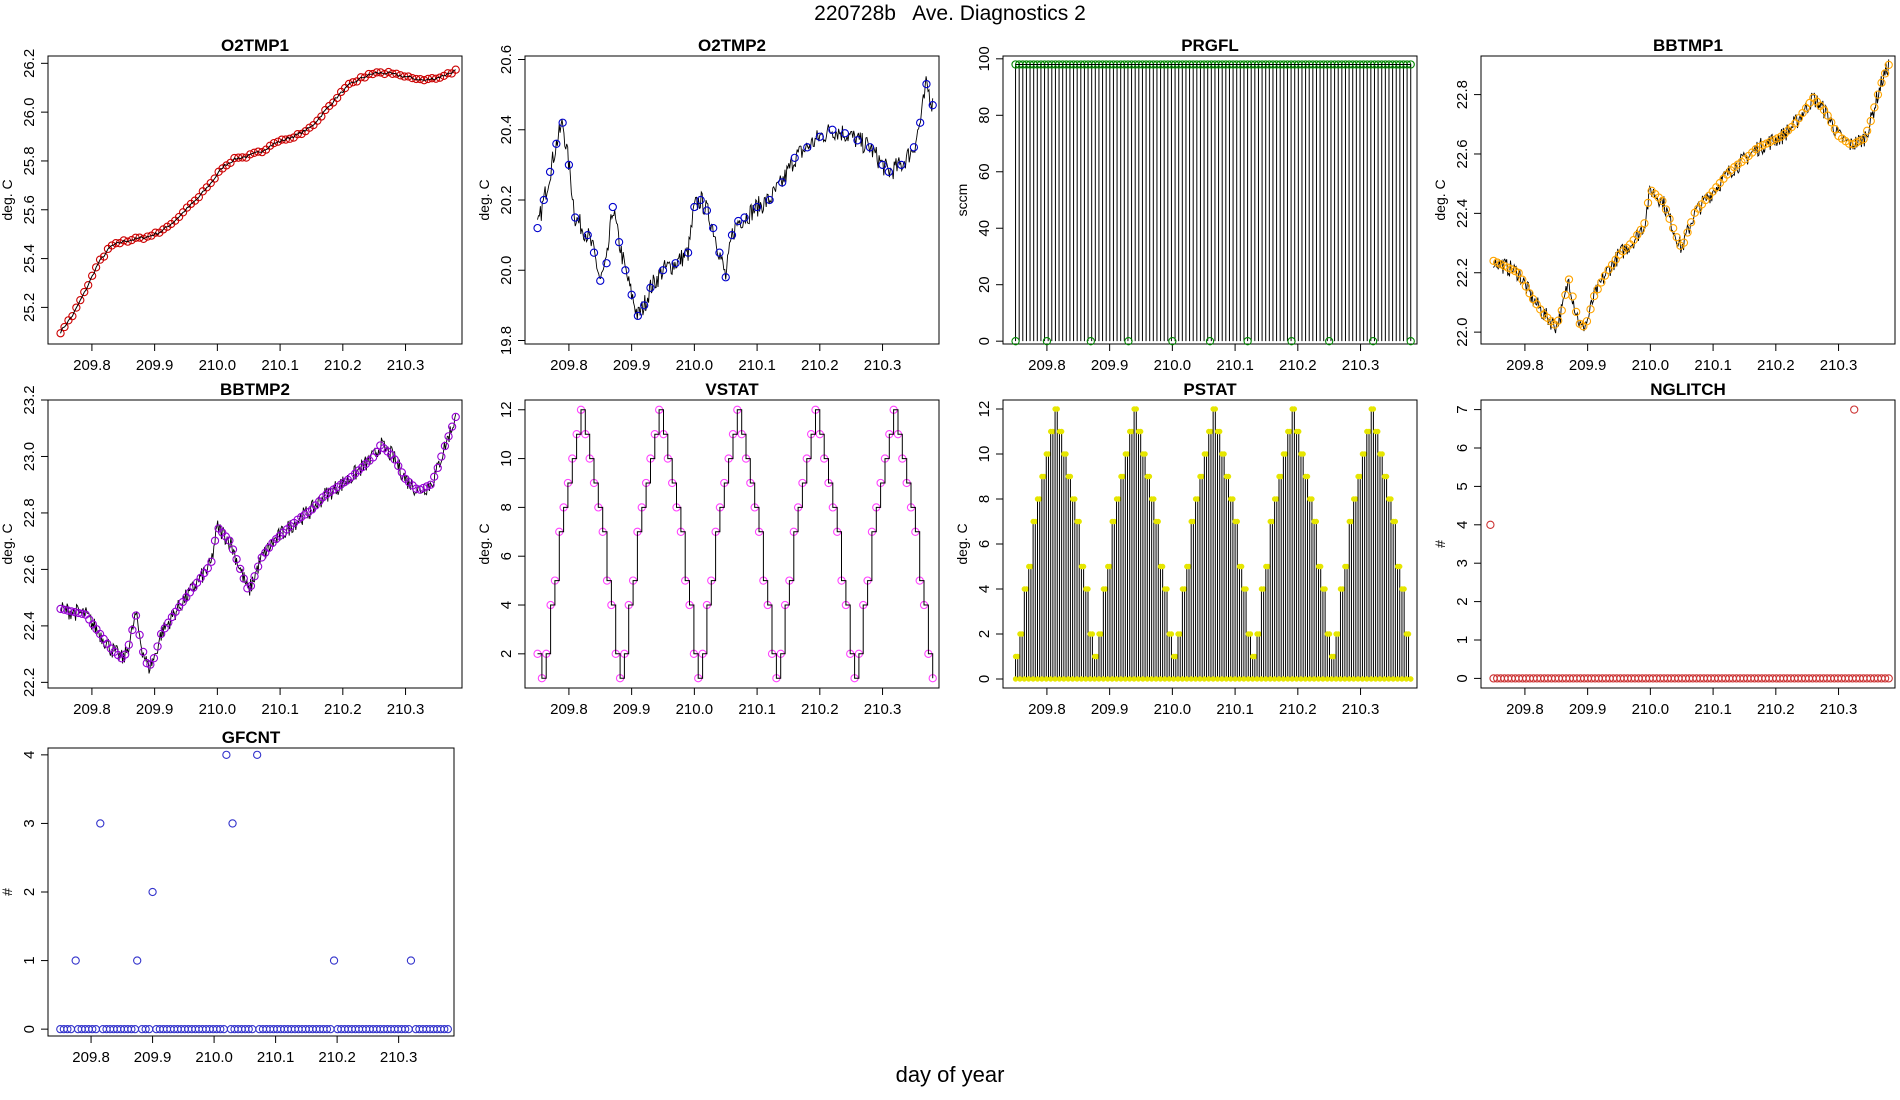 The height and width of the screenshot is (1100, 1900). What do you see at coordinates (511, 529) in the screenshot?
I see `y-axis: 2 4 6 8 10 12` at bounding box center [511, 529].